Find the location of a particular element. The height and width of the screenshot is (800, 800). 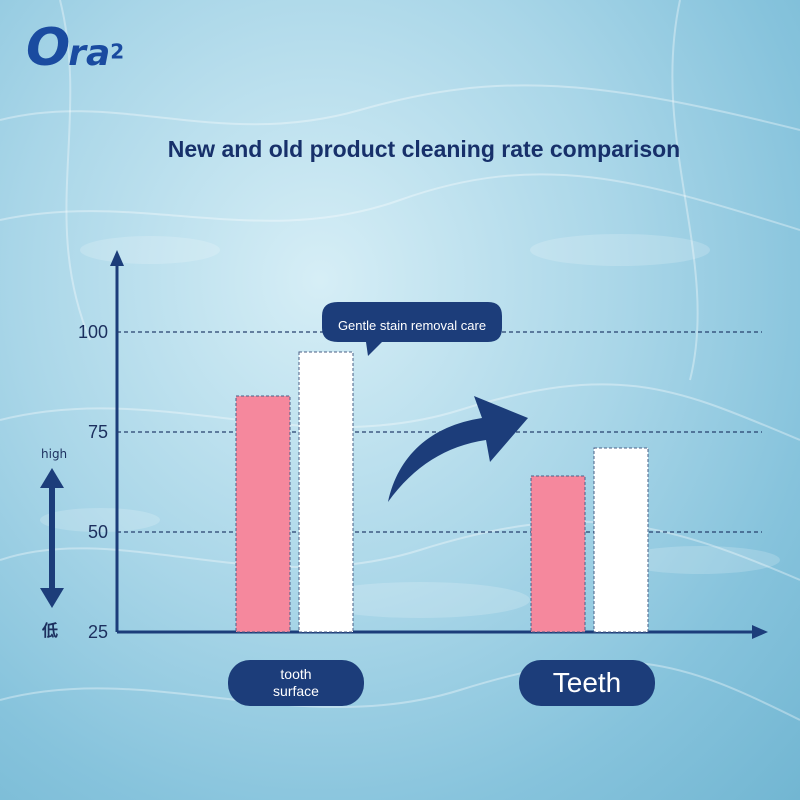

side-label-low: 低 is located at coordinates (50, 630).